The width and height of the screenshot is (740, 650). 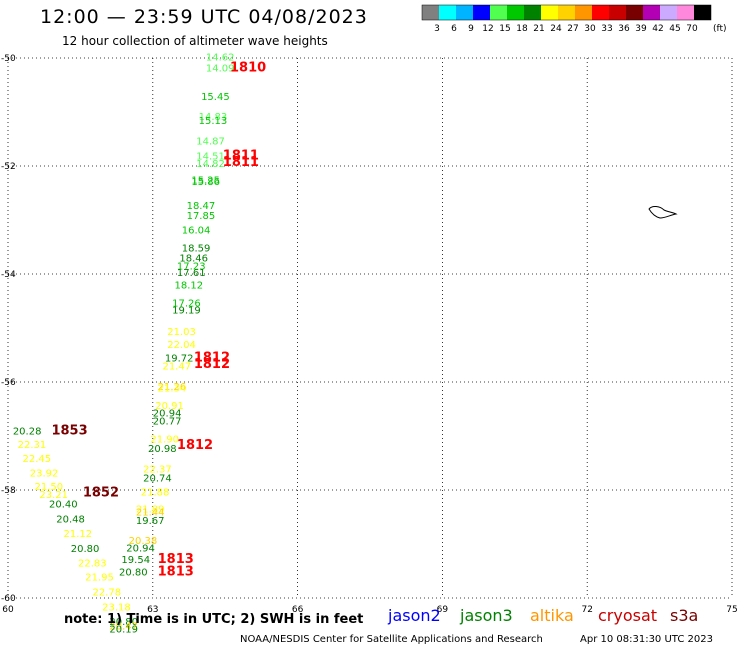 What do you see at coordinates (123, 630) in the screenshot?
I see `wave-height-value: 20.19` at bounding box center [123, 630].